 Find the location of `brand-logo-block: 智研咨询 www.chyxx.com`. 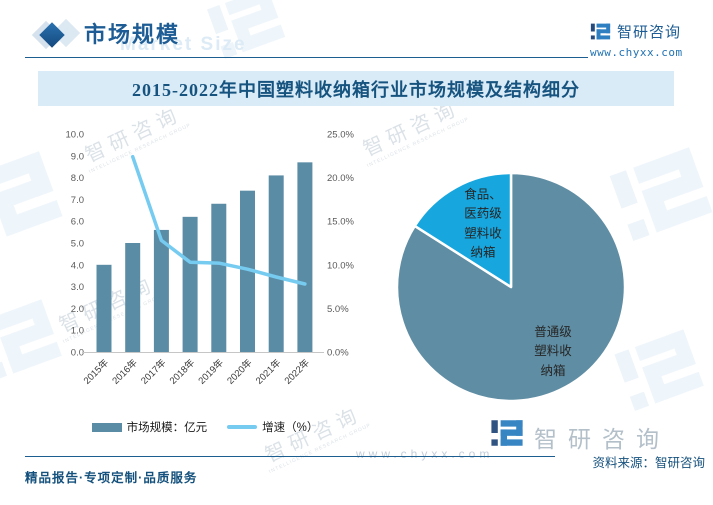

brand-logo-block: 智研咨询 www.chyxx.com is located at coordinates (650, 40).